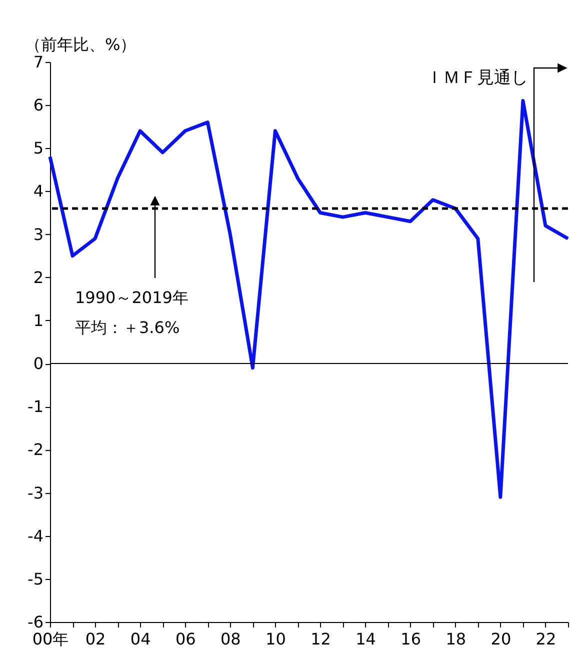 Image resolution: width=570 pixels, height=657 pixels. What do you see at coordinates (36, 492) in the screenshot?
I see `y-tick-label: -3` at bounding box center [36, 492].